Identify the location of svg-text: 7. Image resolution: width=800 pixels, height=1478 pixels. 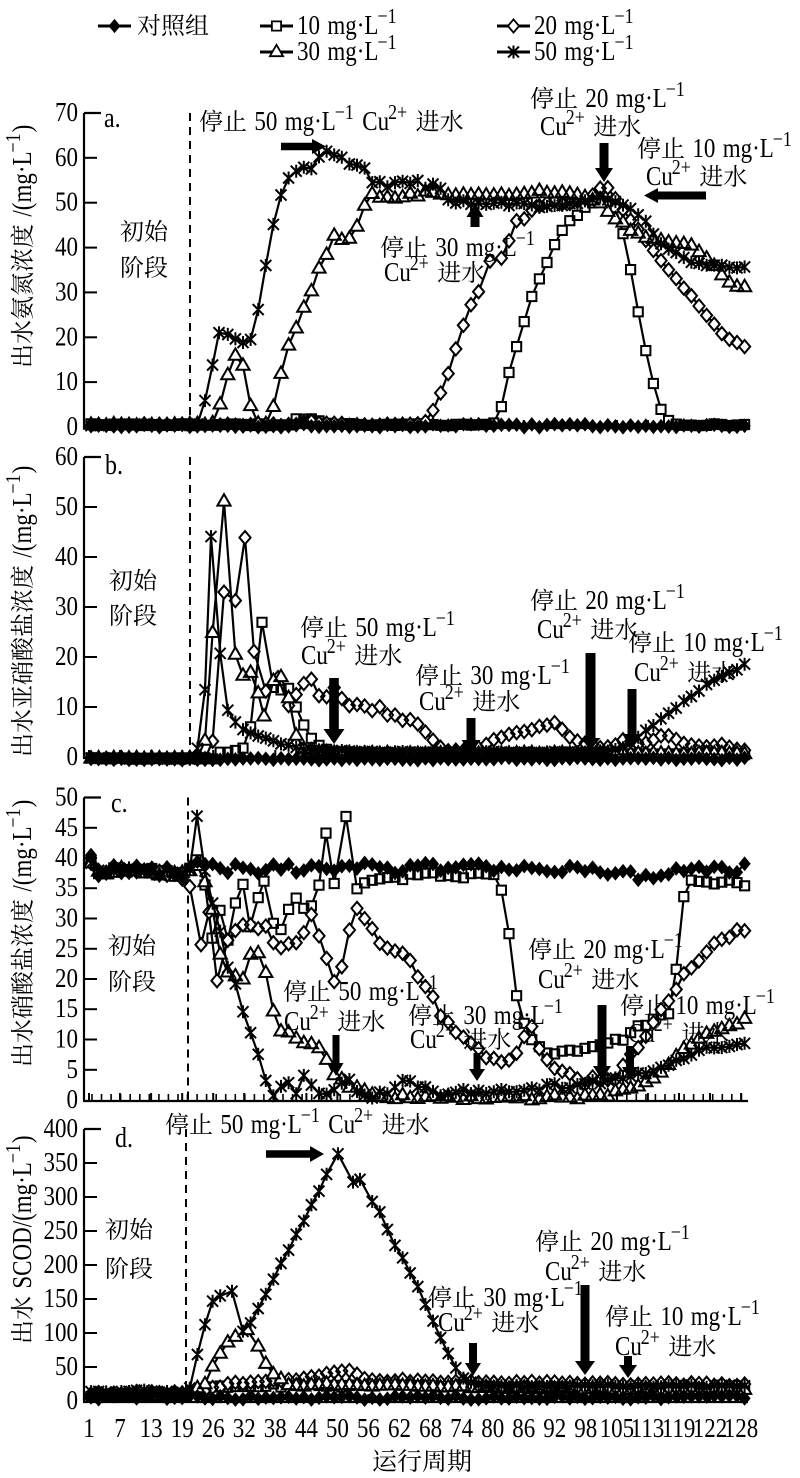
(120, 1428).